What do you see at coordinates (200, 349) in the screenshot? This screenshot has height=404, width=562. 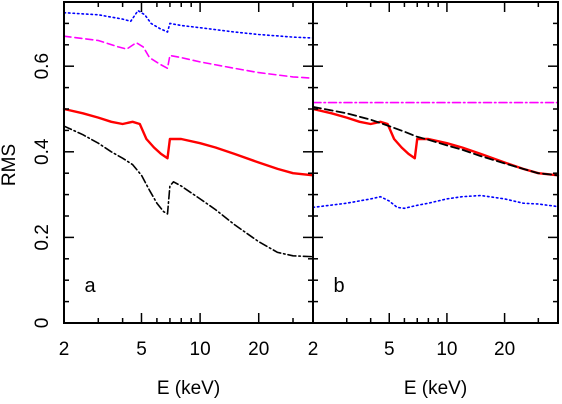 I see `panel-a-x-tick-label: 10` at bounding box center [200, 349].